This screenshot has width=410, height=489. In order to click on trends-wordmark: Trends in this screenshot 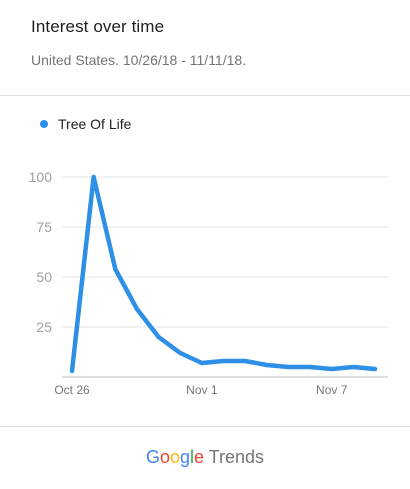, I will do `click(236, 457)`.